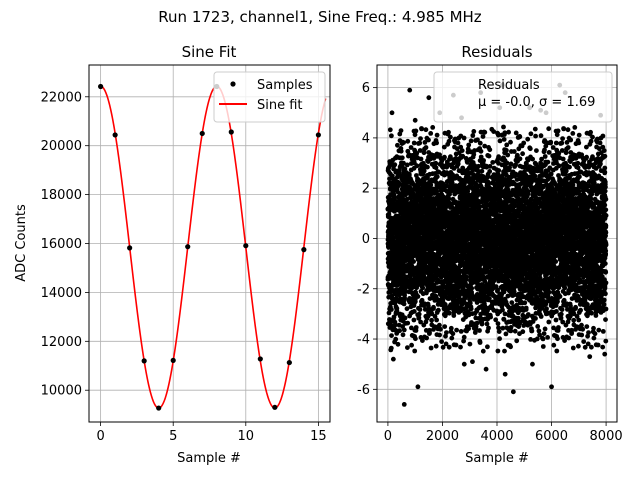  I want to click on sine-fit-ytick-label: 10000, so click(61, 391).